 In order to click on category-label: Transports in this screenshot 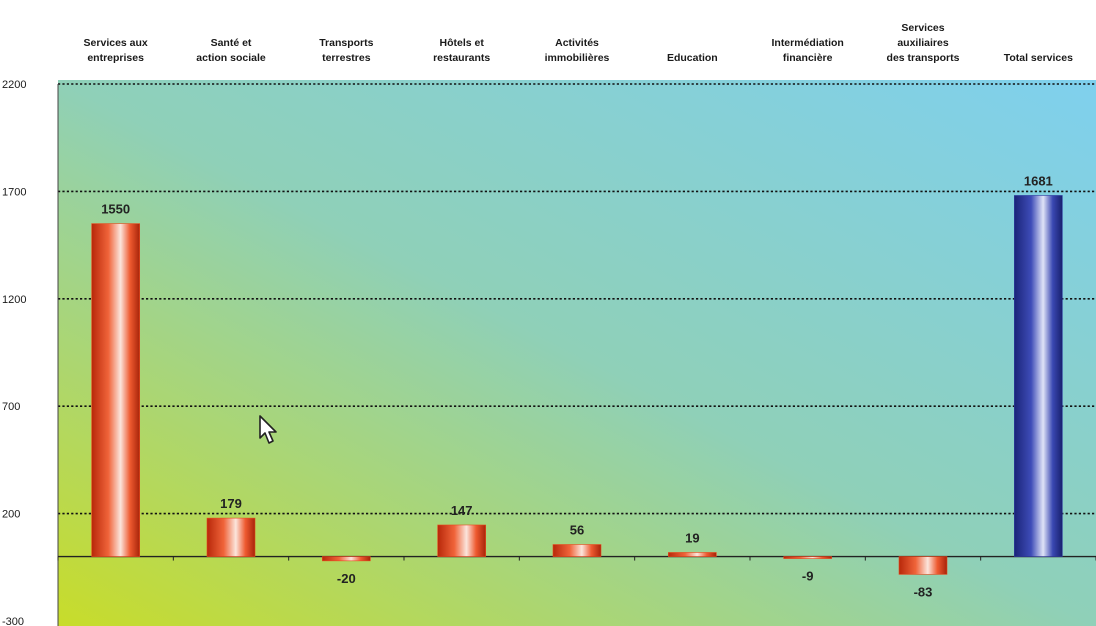, I will do `click(346, 43)`.